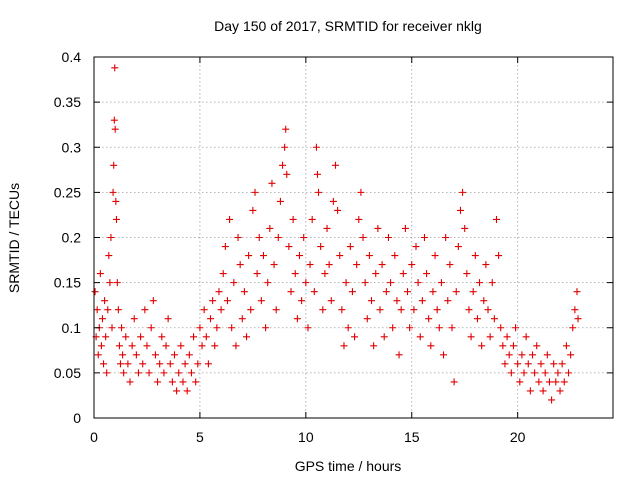 Image resolution: width=640 pixels, height=480 pixels. I want to click on x-tick-label: 0, so click(94, 437).